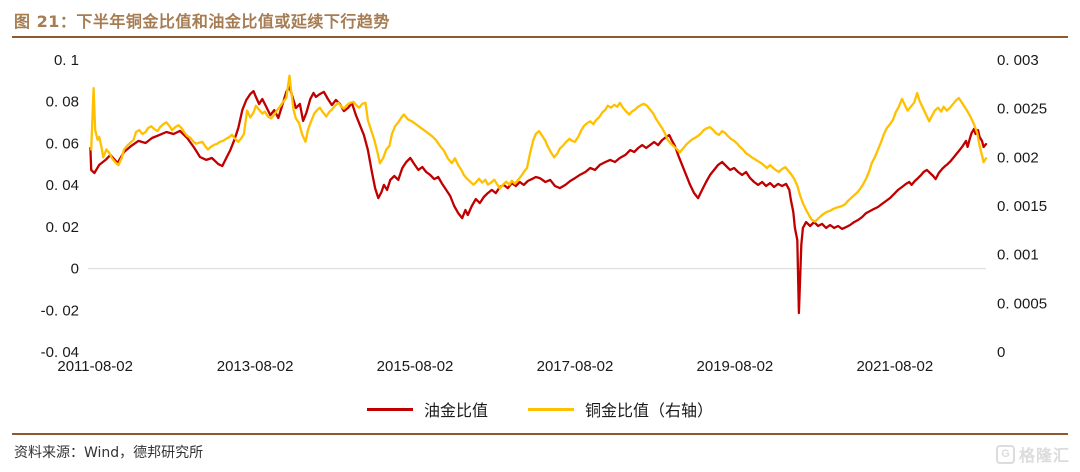 Image resolution: width=1080 pixels, height=472 pixels. Describe the element at coordinates (1018, 255) in the screenshot. I see `right-axis-tick-label: 0. 001` at that location.